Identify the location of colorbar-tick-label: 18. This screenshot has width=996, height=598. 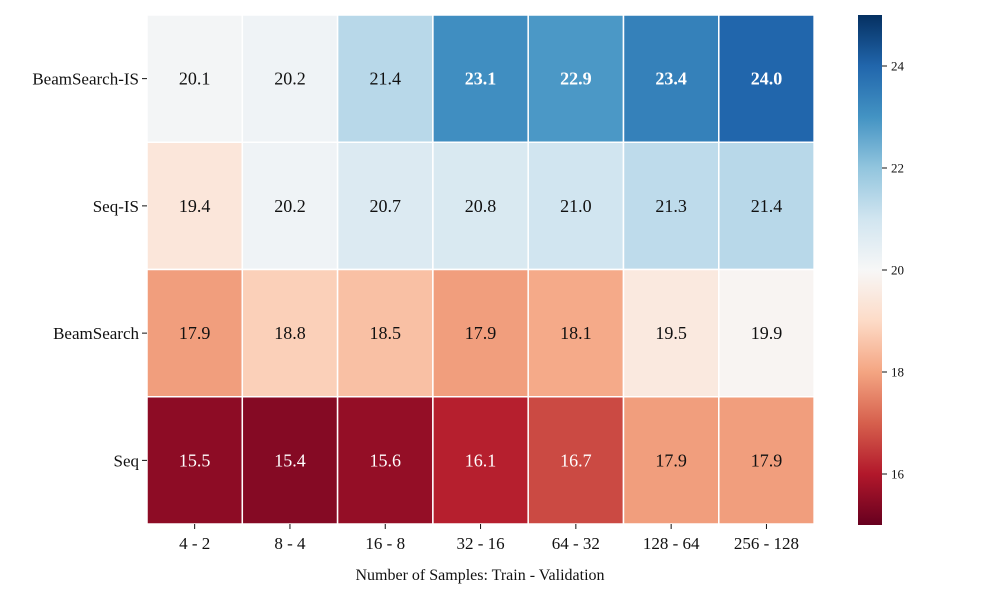
(897, 372).